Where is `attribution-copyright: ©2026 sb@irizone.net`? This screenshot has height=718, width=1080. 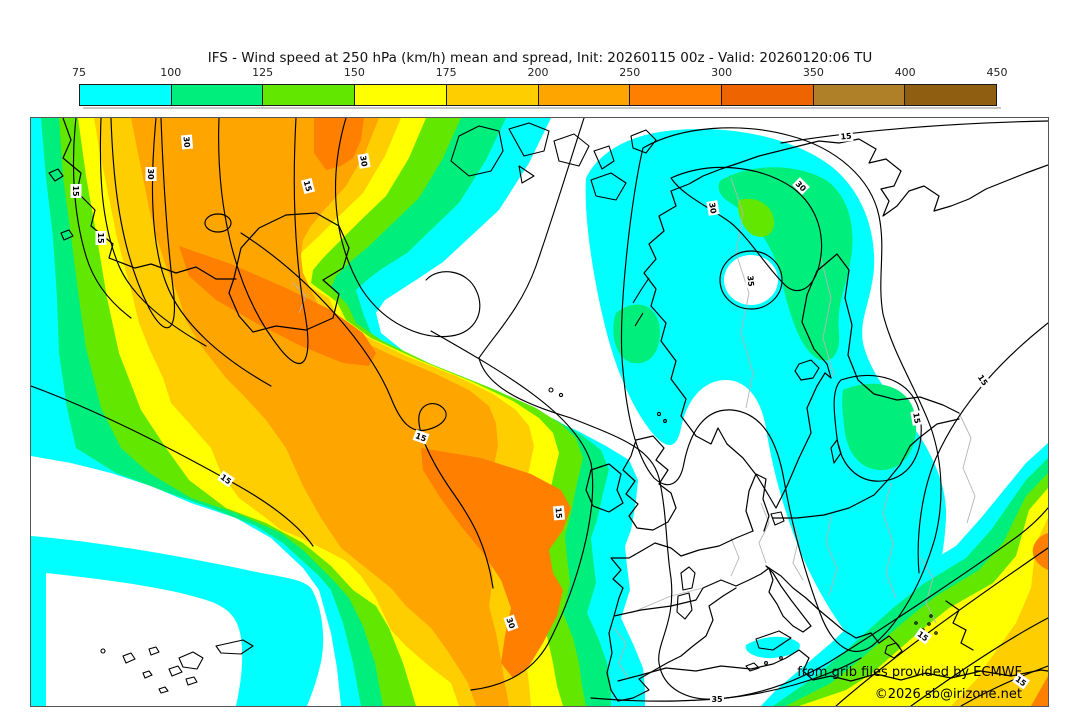 attribution-copyright: ©2026 sb@irizone.net is located at coordinates (948, 694).